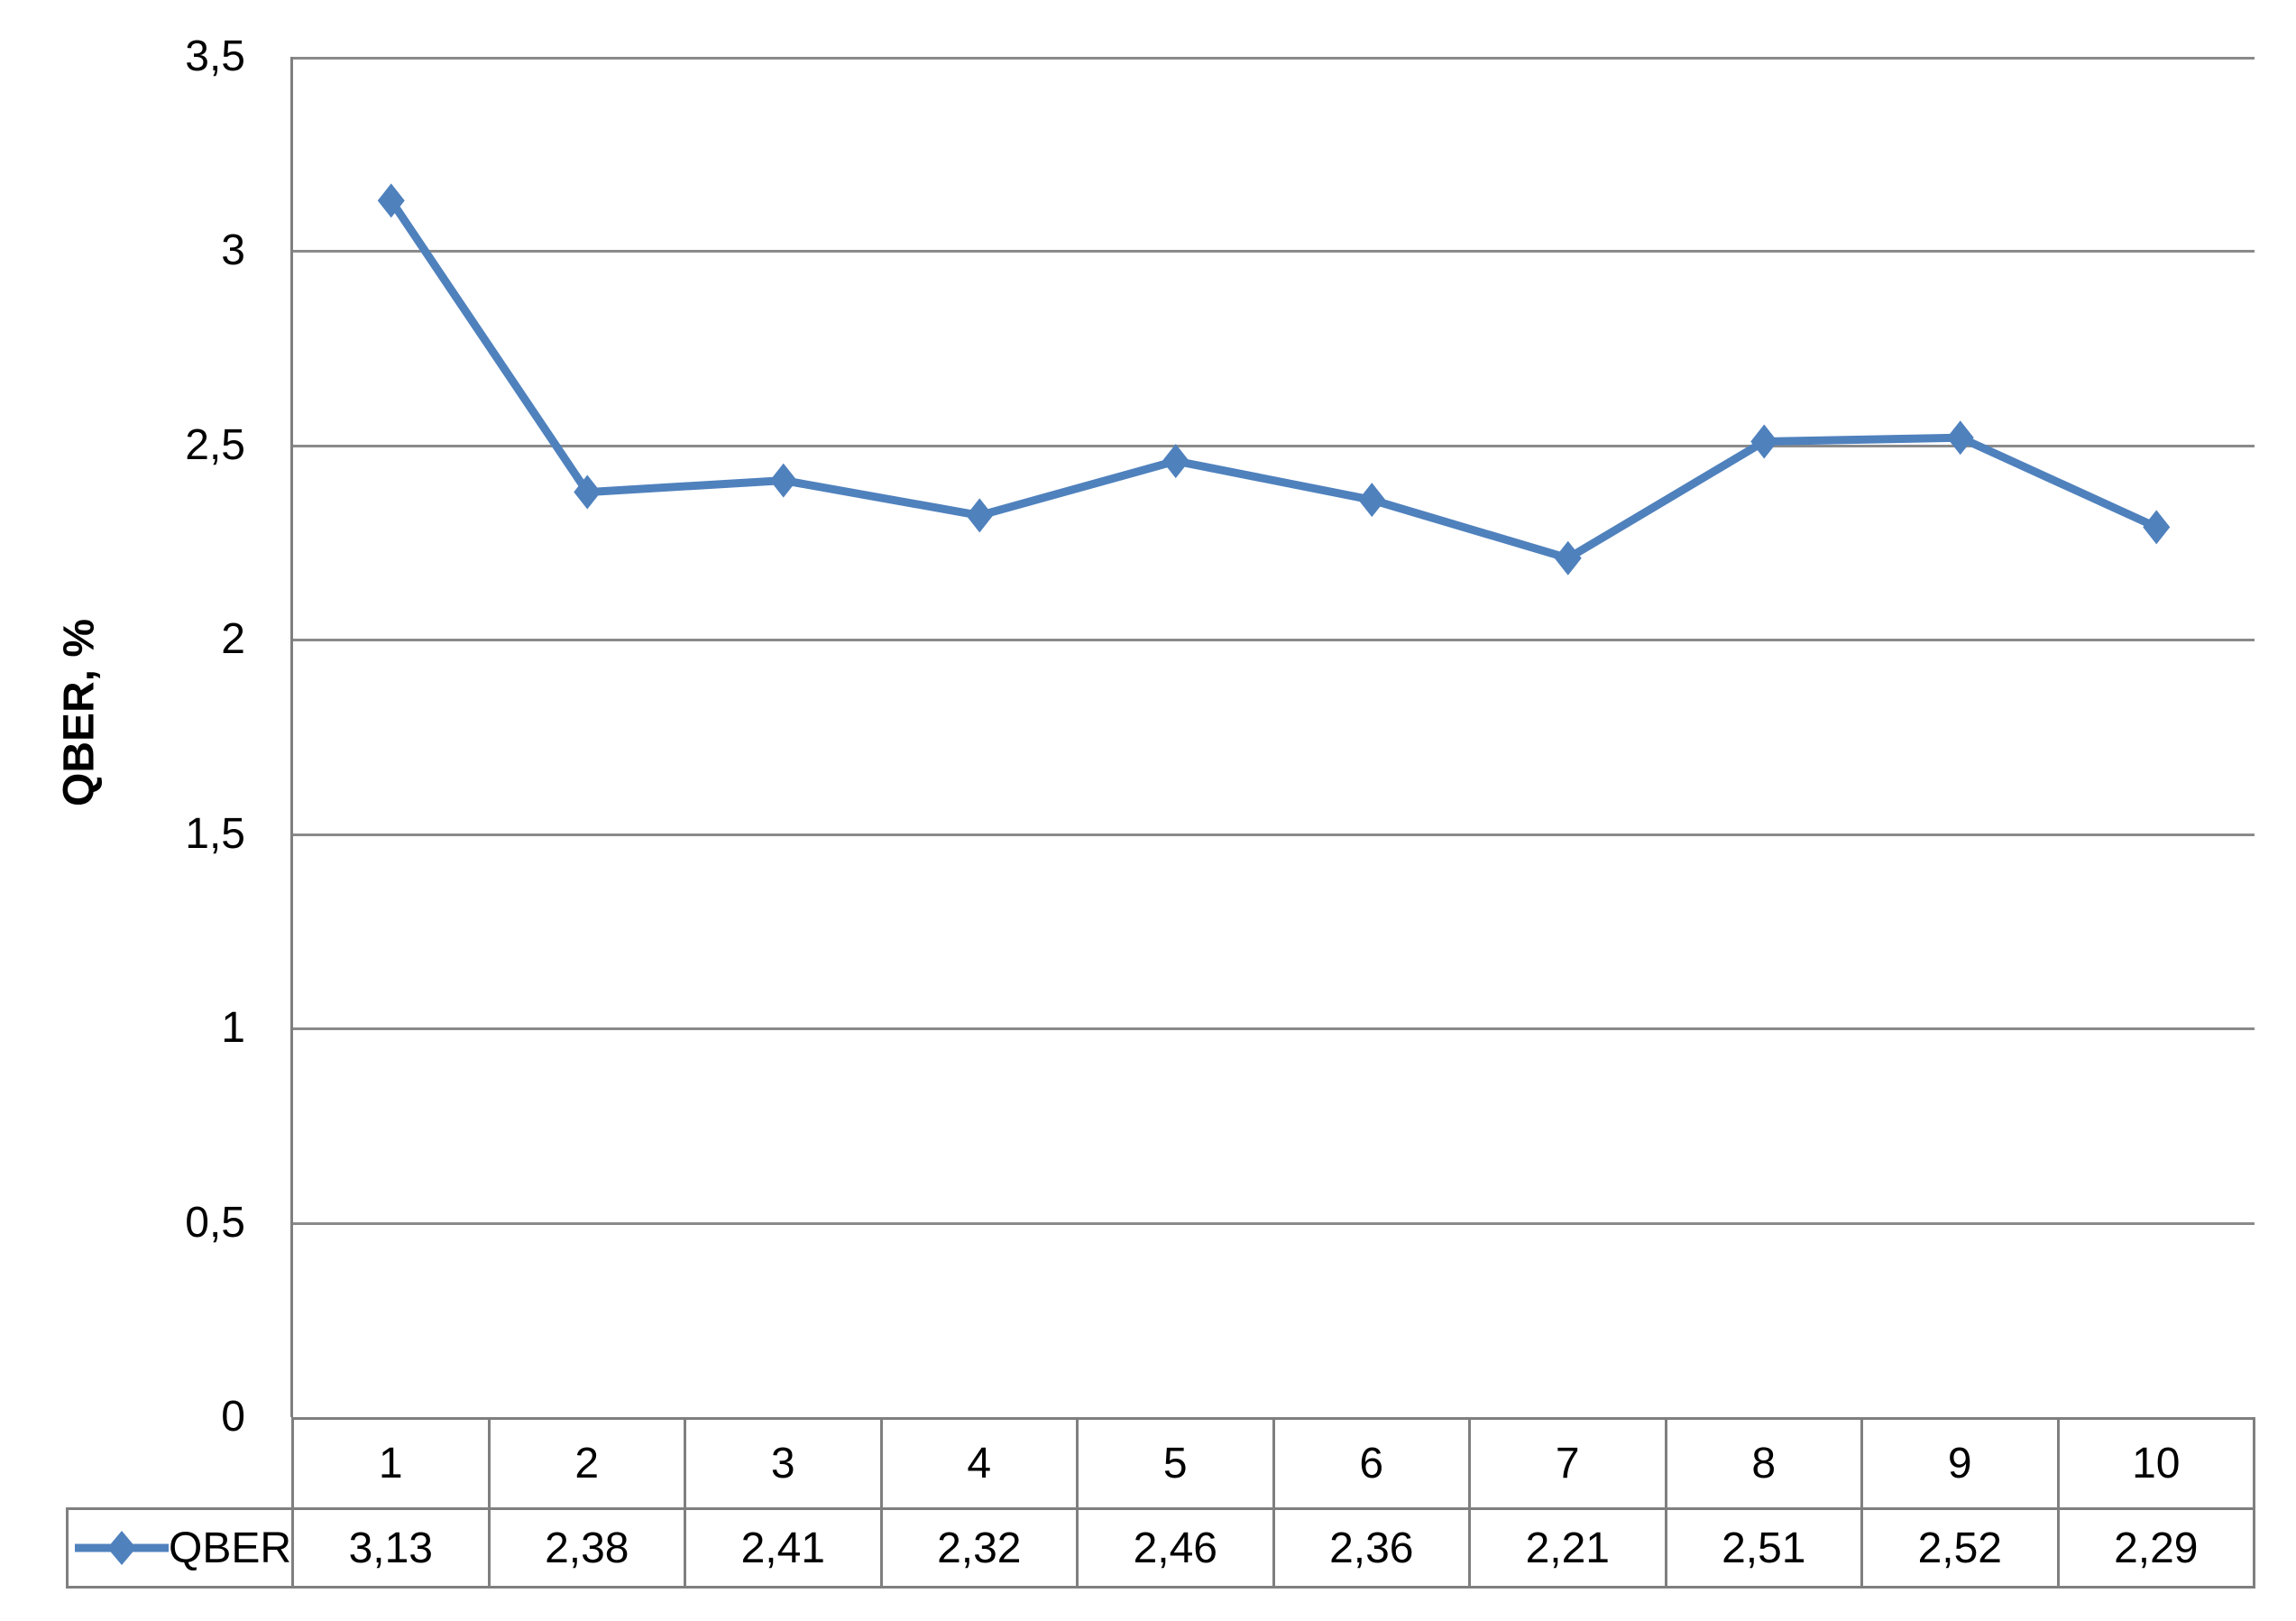  I want to click on legend-key: QBER, so click(181, 1548).